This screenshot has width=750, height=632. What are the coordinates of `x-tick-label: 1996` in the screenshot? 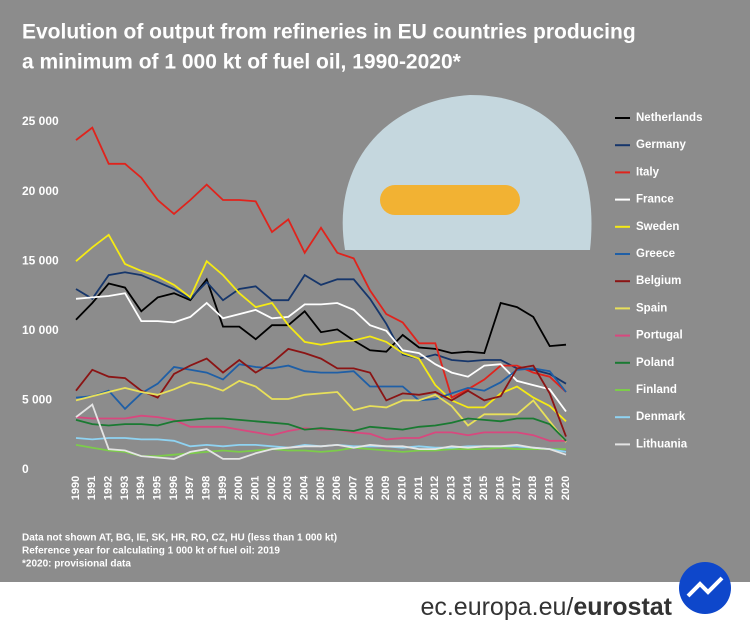 It's located at (174, 488).